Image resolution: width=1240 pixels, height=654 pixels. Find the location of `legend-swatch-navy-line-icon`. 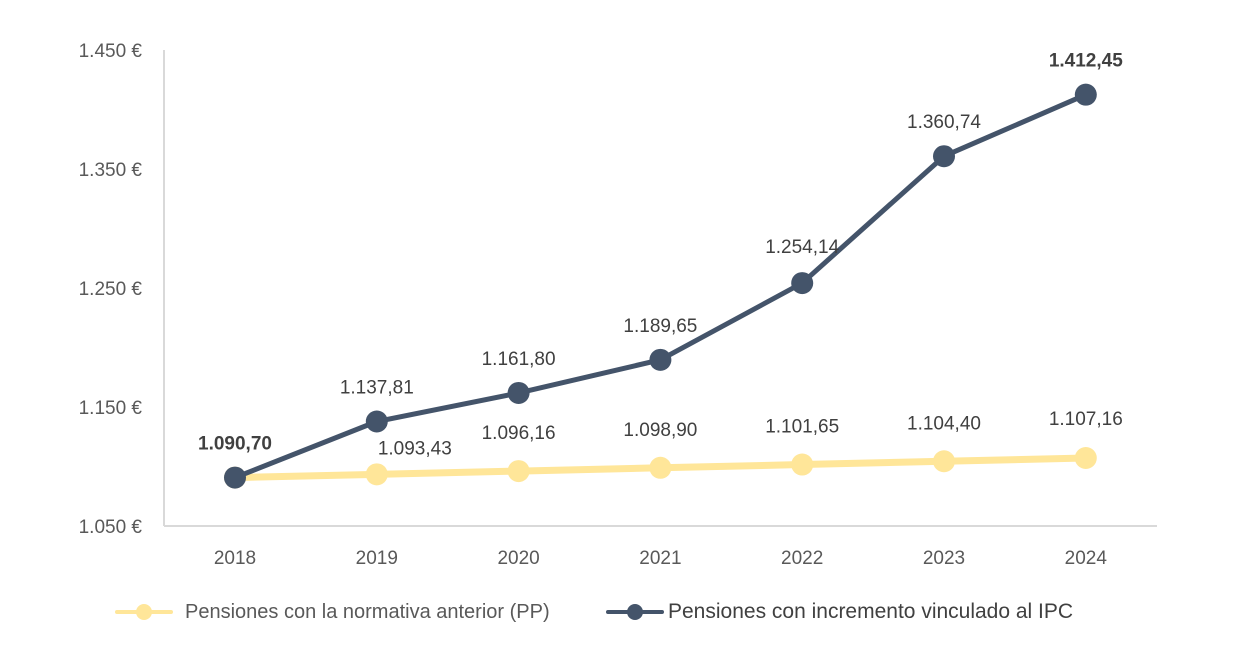

legend-swatch-navy-line-icon is located at coordinates (635, 612).